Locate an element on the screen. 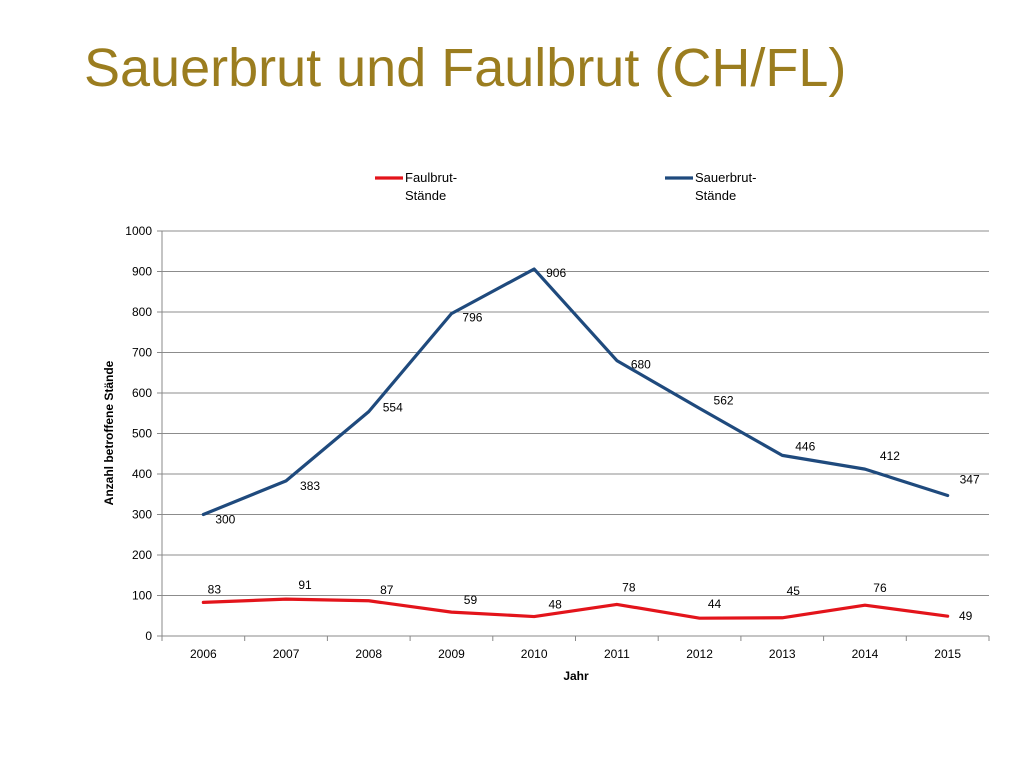 The width and height of the screenshot is (1024, 768). x-tick-label: 2013 is located at coordinates (782, 654).